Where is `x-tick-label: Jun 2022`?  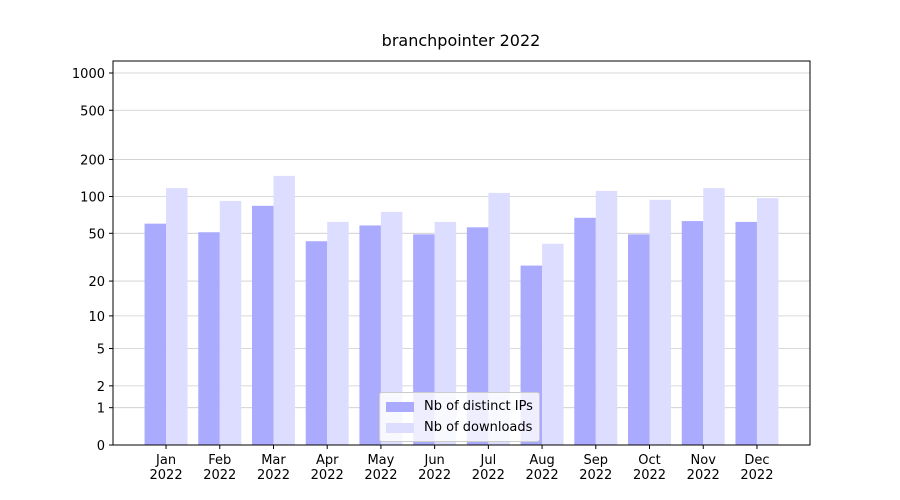
x-tick-label: Jun 2022 is located at coordinates (435, 468).